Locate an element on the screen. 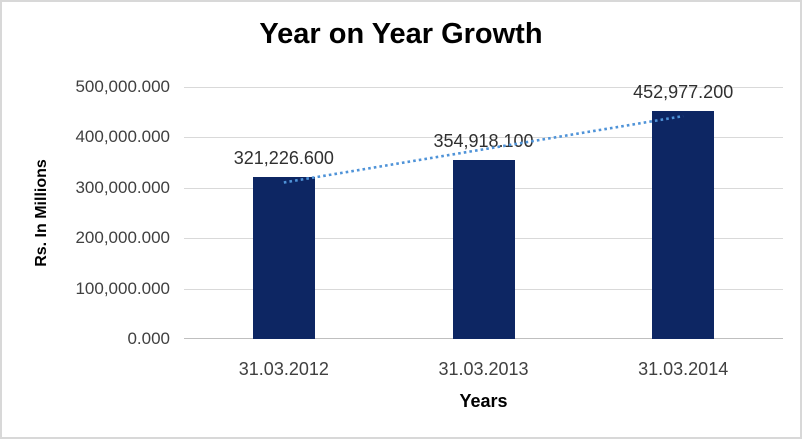  trendline-dotted is located at coordinates (483, 149).